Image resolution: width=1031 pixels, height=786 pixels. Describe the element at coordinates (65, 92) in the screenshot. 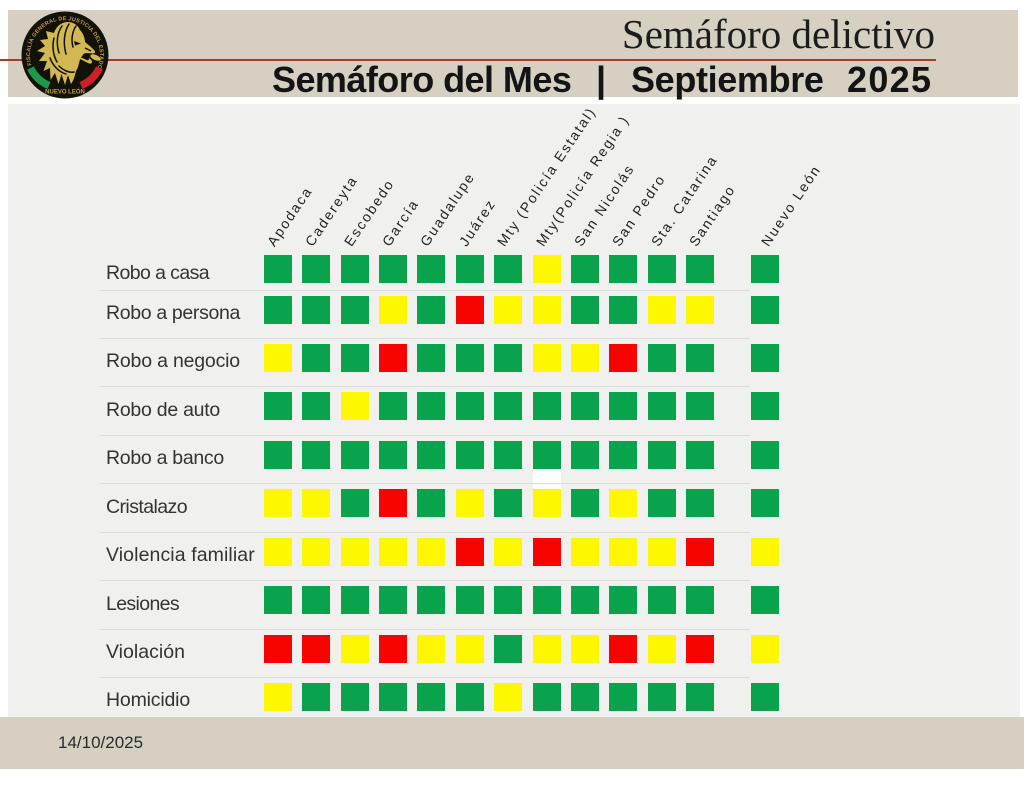

I see `svg-text: NUEVO LEÓN` at that location.